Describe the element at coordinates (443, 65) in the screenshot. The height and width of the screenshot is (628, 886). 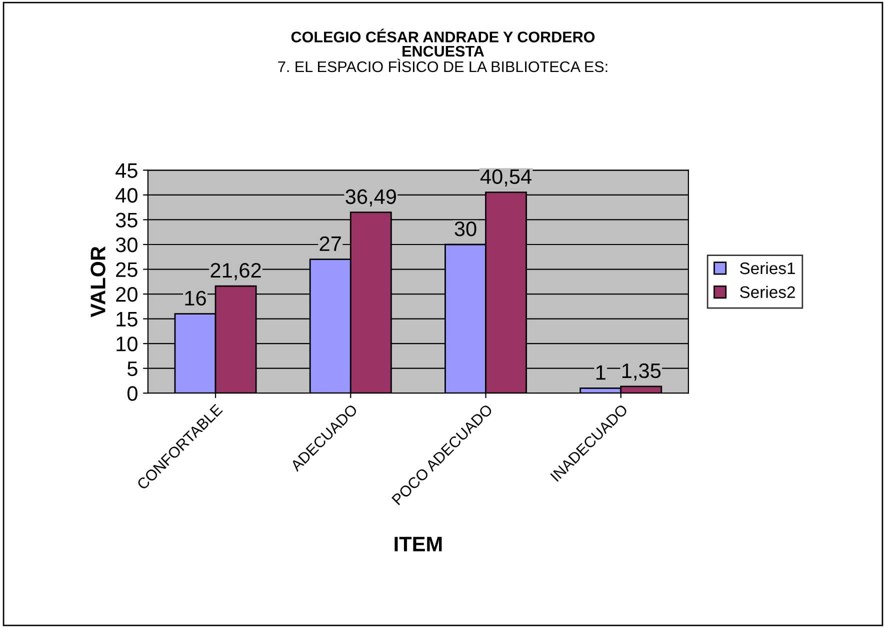
I see `chart-subtitle: 7. EL ESPACIO FÌSICO DE LA BIBLIOTECA ES:` at that location.